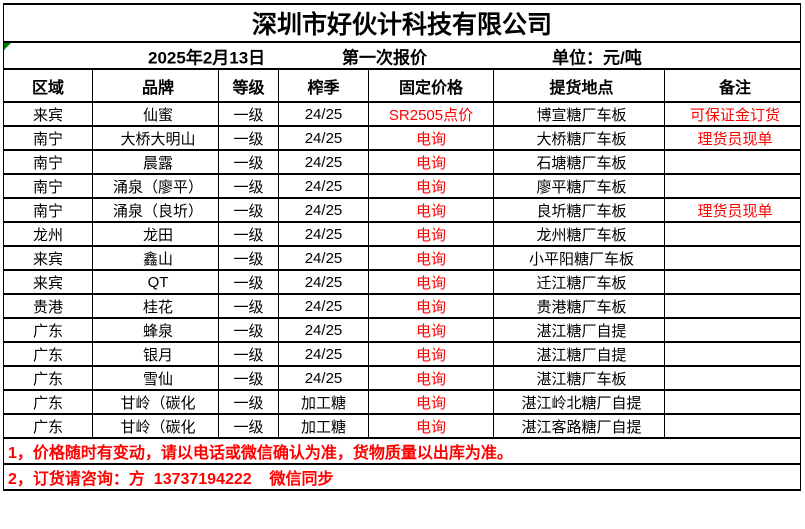  What do you see at coordinates (155, 186) in the screenshot?
I see `cell-brand: 涌泉（廖平）` at bounding box center [155, 186].